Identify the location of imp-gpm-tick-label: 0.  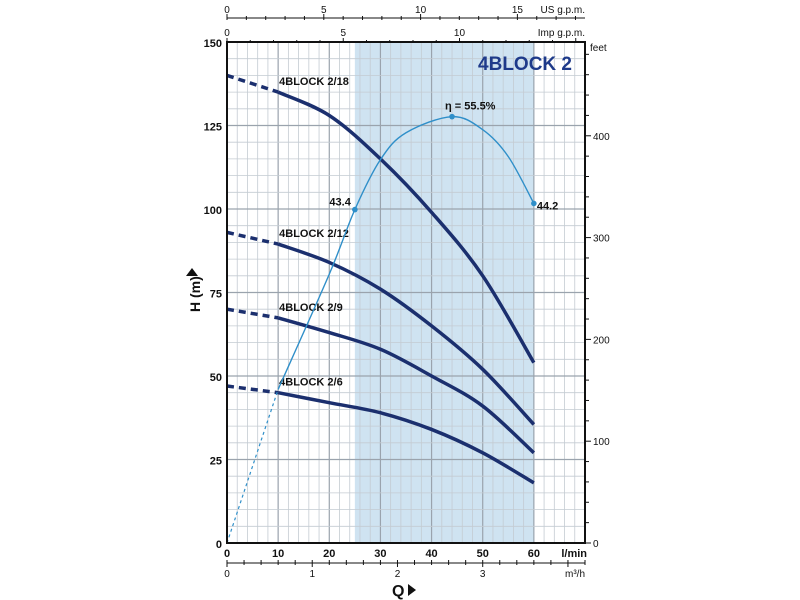
(227, 33).